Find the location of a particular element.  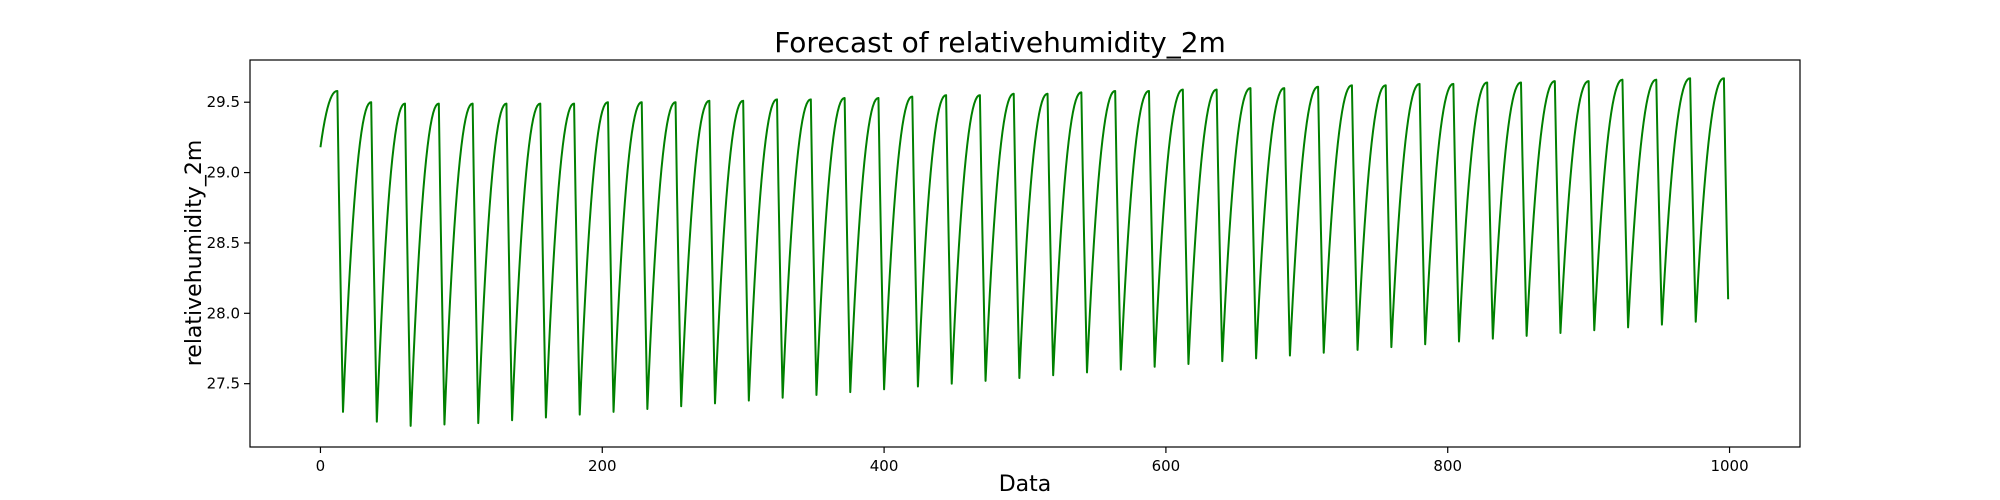

chart-title: Forecast of relativehumidity_2m is located at coordinates (1000, 42).